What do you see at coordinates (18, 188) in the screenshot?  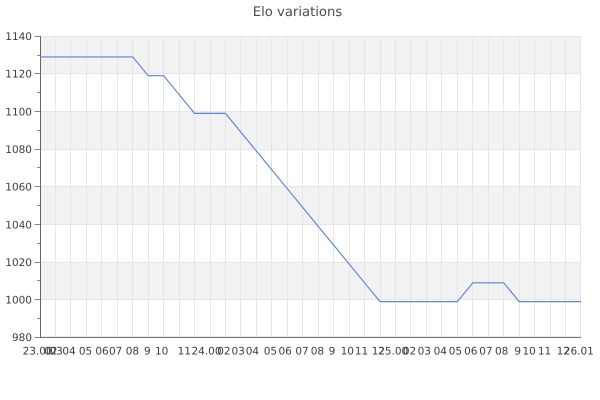 I see `y-axis-label: 1060` at bounding box center [18, 188].